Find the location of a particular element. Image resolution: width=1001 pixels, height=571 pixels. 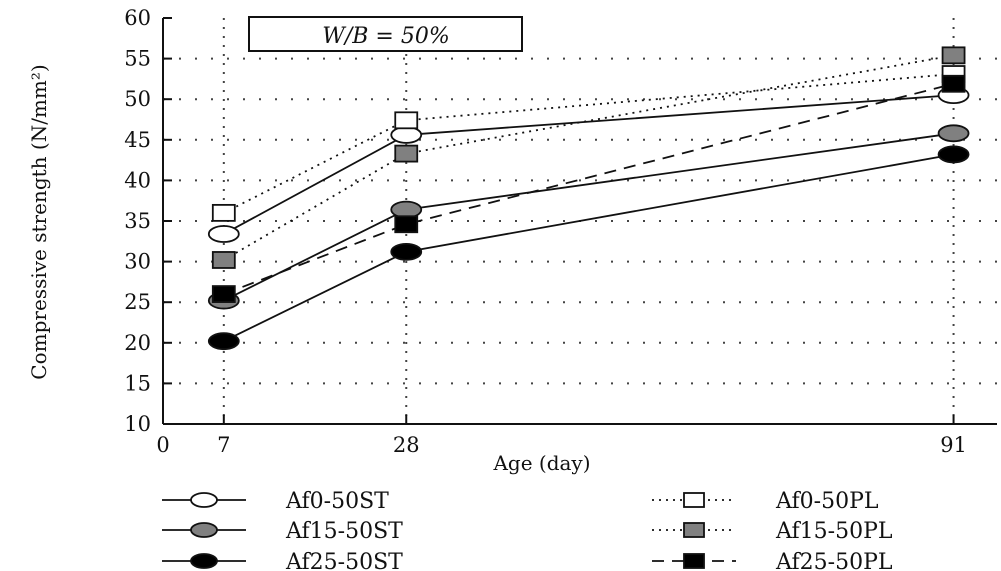

y-tick-label: 30 is located at coordinates (137, 262).